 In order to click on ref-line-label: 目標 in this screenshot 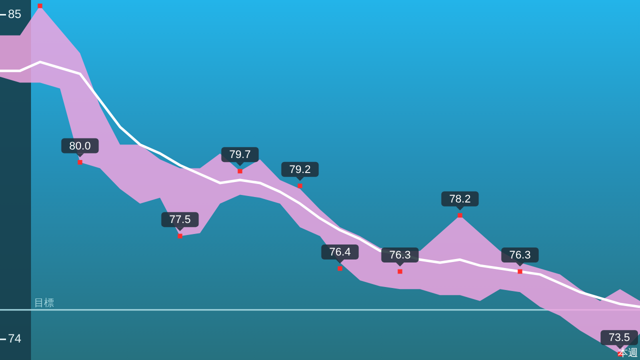, I will do `click(44, 302)`.